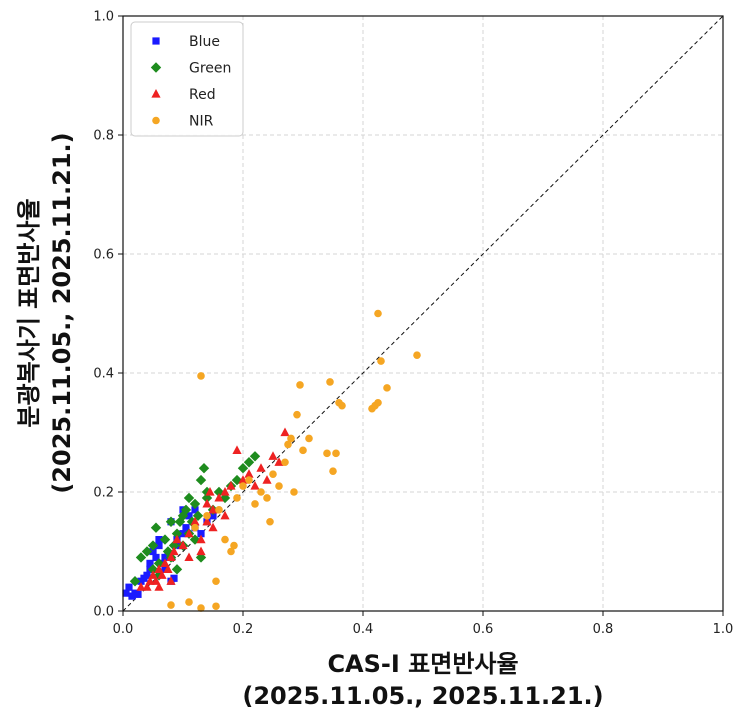 This screenshot has height=712, width=736. Describe the element at coordinates (123, 629) in the screenshot. I see `x-tick-label: 0.0` at that location.